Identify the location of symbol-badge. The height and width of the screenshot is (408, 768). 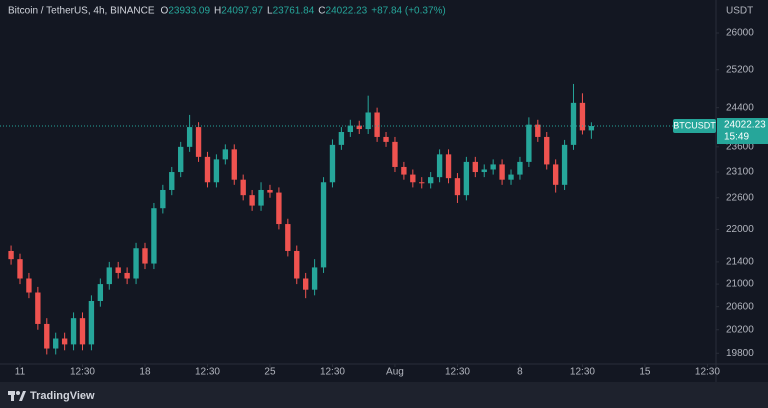
(694, 126).